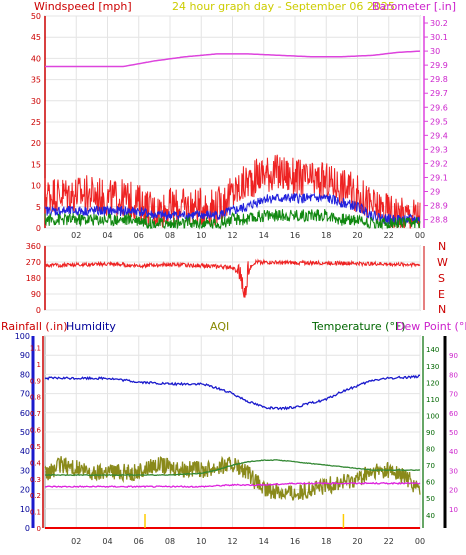 The height and width of the screenshot is (555, 466). What do you see at coordinates (233, 59) in the screenshot?
I see `barometer-line` at bounding box center [233, 59].